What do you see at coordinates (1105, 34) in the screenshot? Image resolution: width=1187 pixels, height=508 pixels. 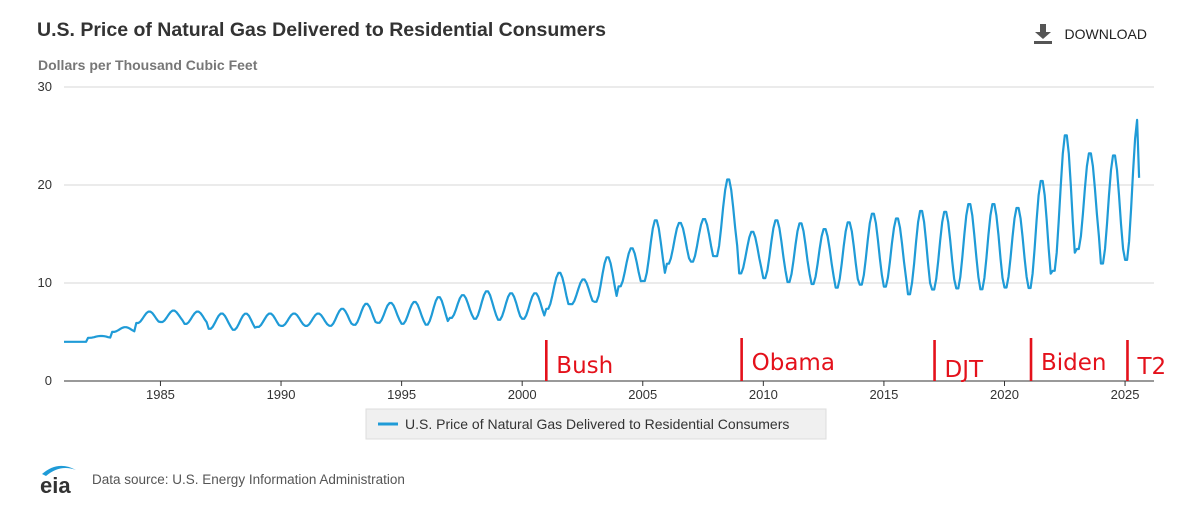 I see `download-label: DOWNLOAD` at bounding box center [1105, 34].